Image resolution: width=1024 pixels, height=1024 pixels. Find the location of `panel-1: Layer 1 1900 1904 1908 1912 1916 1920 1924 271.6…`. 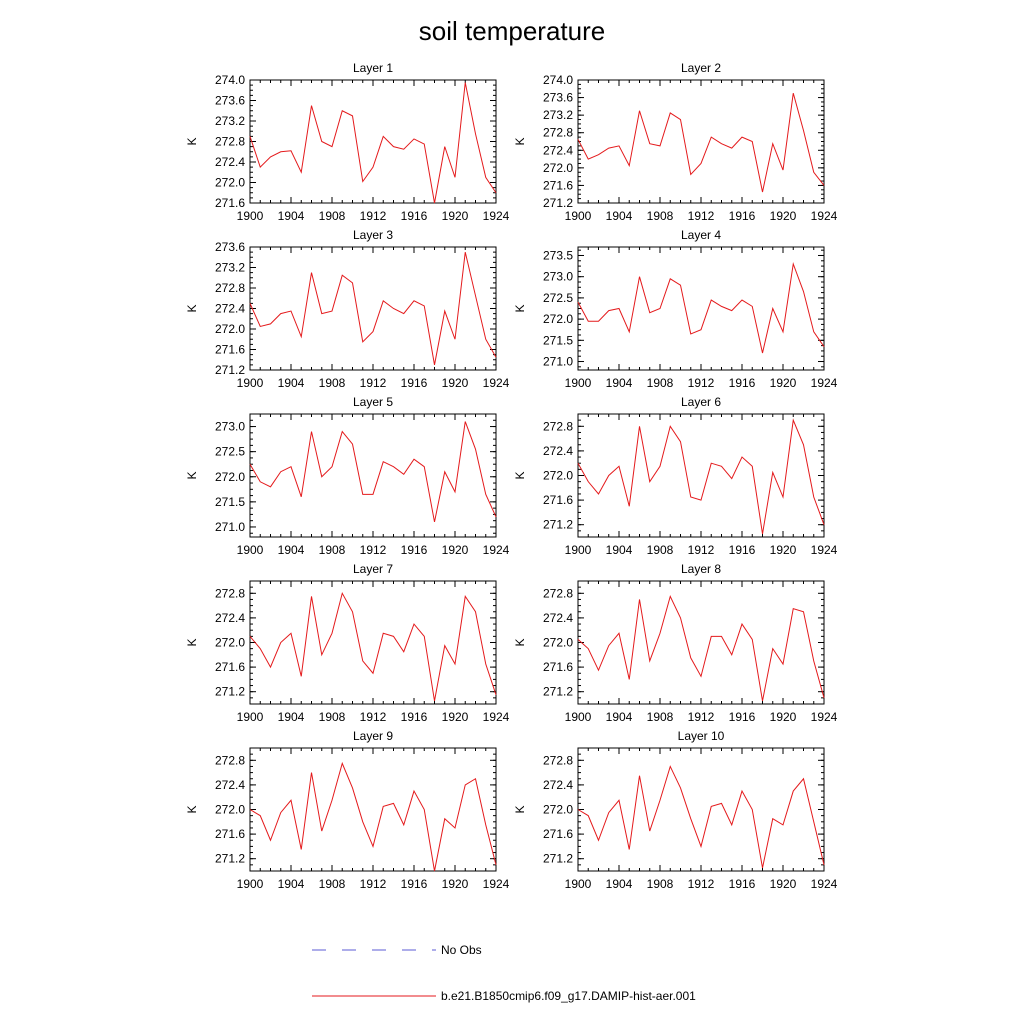

panel-1: Layer 1 1900 1904 1908 1912 1916 1920 1924 271.6… is located at coordinates (347, 142).